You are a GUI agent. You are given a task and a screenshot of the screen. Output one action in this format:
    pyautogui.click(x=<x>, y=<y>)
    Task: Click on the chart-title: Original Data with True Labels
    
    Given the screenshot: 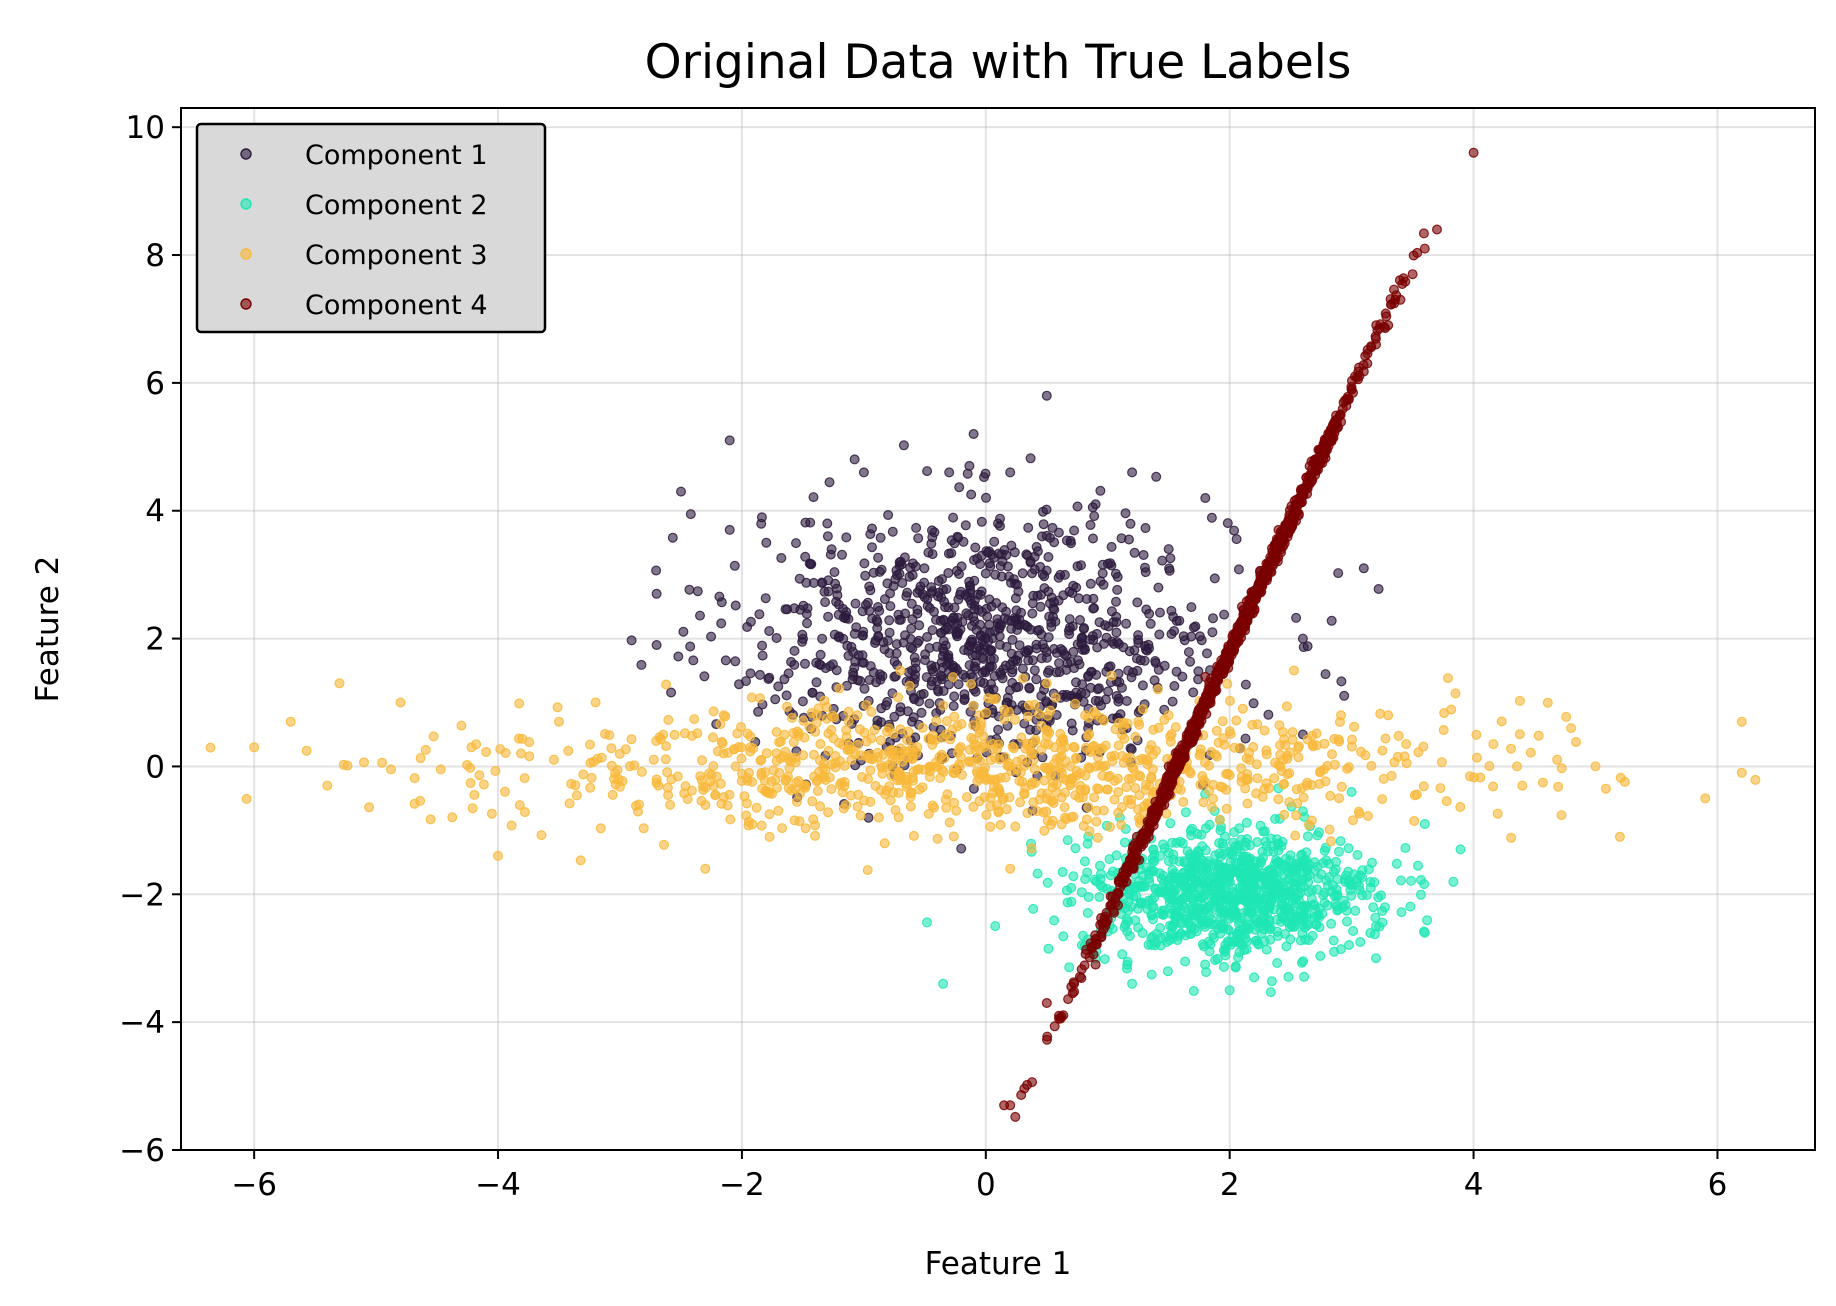 What is the action you would take?
    pyautogui.click(x=998, y=62)
    